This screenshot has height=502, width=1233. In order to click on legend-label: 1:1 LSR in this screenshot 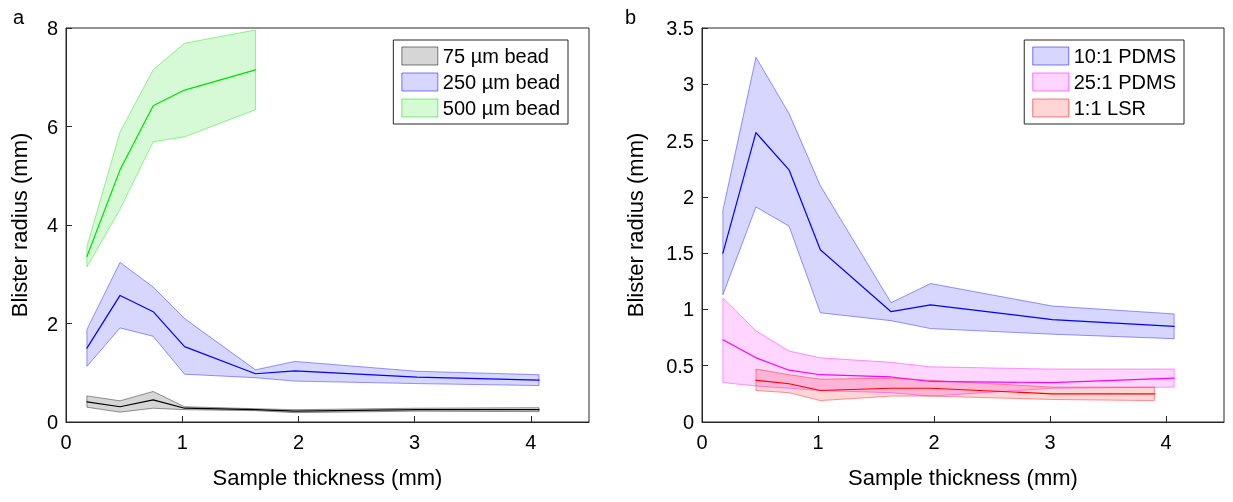, I will do `click(1109, 108)`.